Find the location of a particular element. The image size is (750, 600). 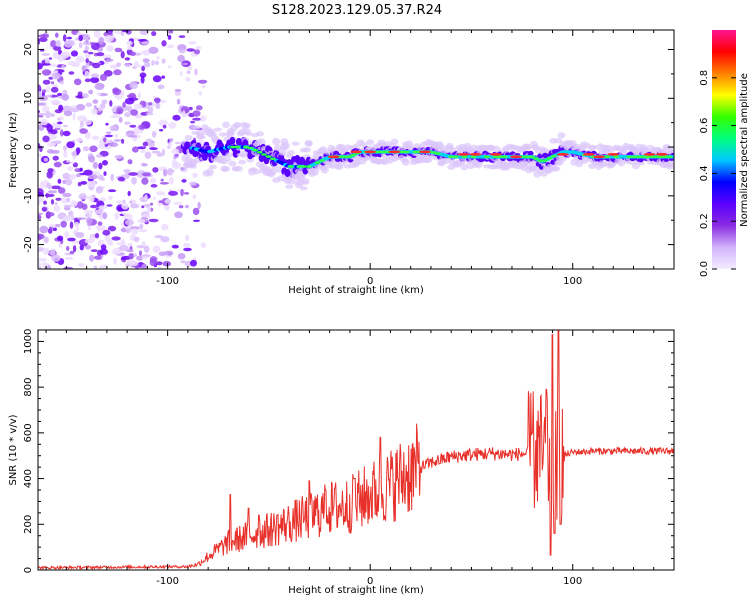

spectrogram-xlabel: Height of straight line (km) is located at coordinates (356, 290).